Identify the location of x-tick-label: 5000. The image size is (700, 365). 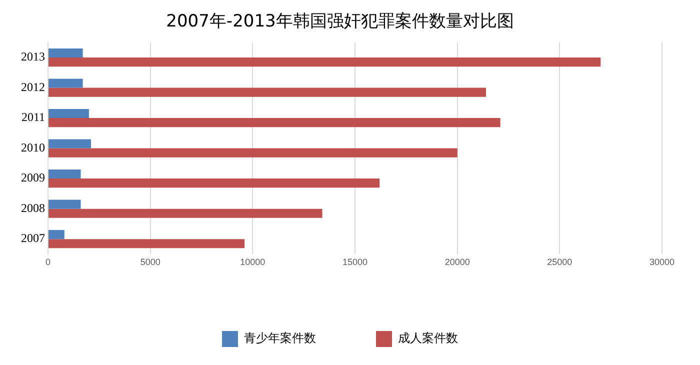
(150, 262).